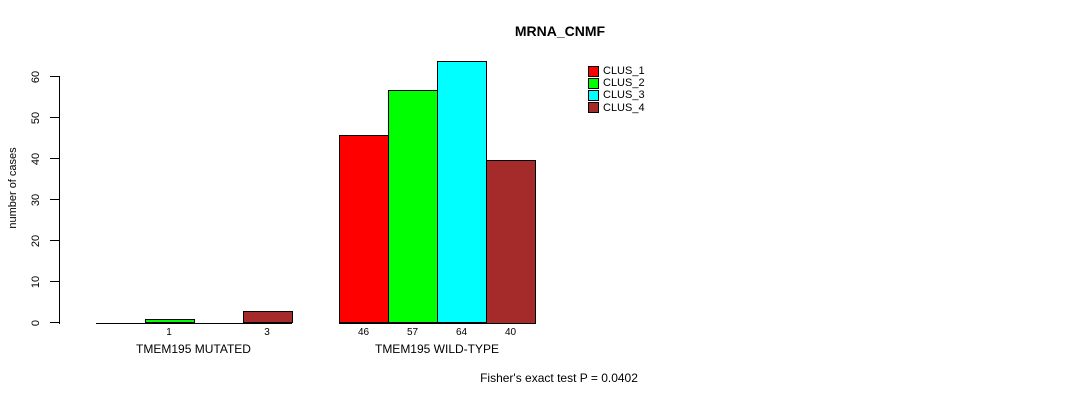  I want to click on legend-row-clus_2: CLUS_2, so click(616, 83).